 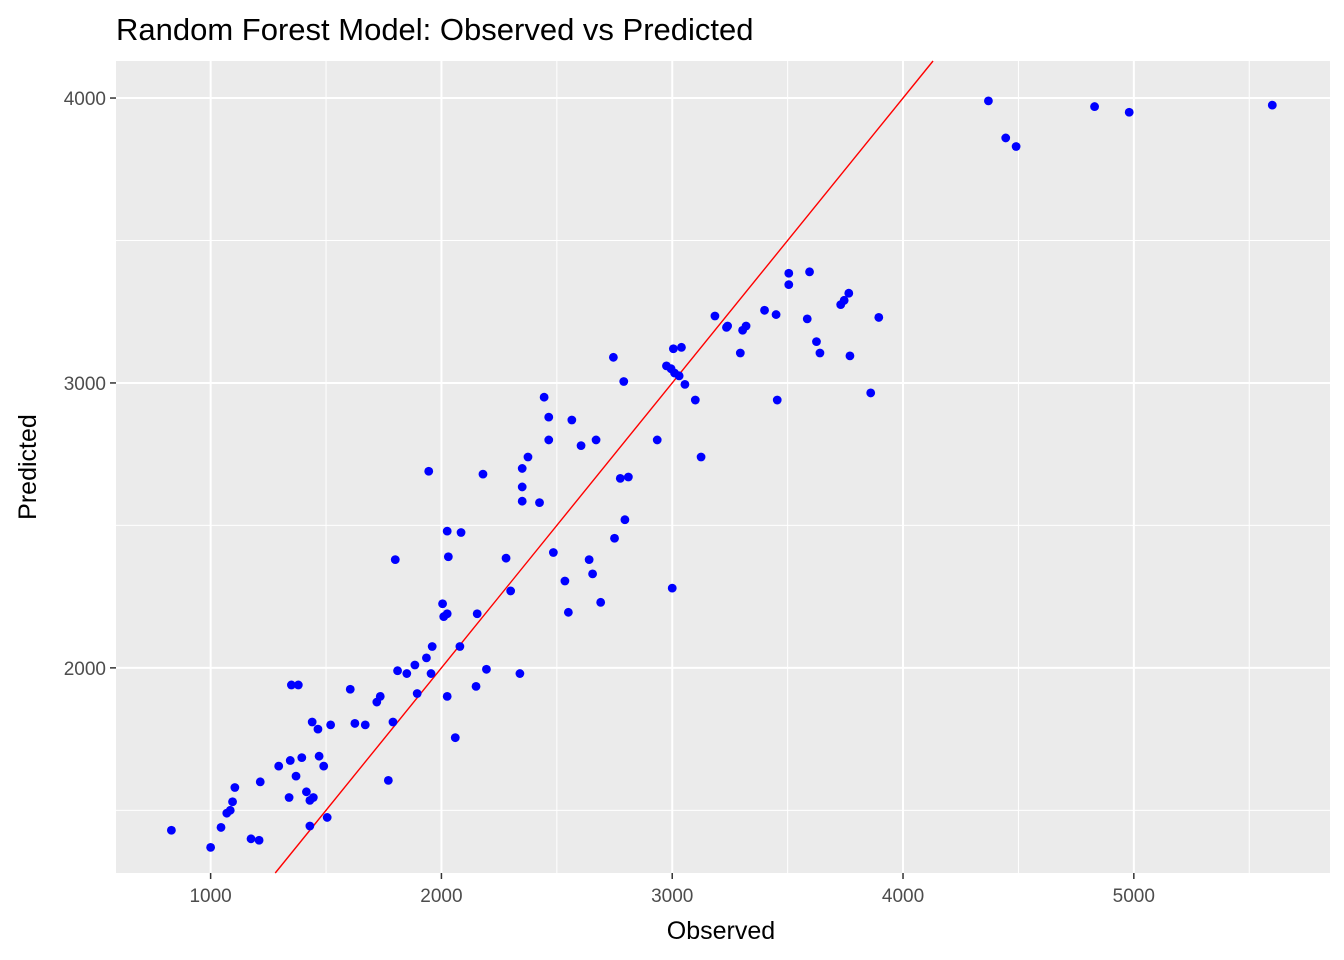 What do you see at coordinates (90, 384) in the screenshot?
I see `y-axis: 2000 3000 4000` at bounding box center [90, 384].